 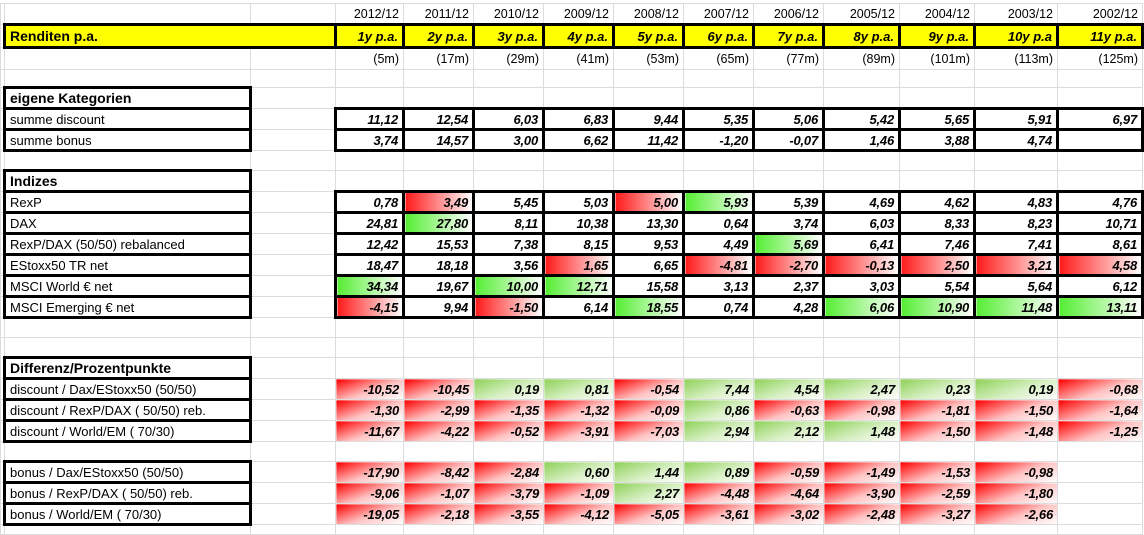 What do you see at coordinates (369, 410) in the screenshot?
I see `value-cell: -1,30` at bounding box center [369, 410].